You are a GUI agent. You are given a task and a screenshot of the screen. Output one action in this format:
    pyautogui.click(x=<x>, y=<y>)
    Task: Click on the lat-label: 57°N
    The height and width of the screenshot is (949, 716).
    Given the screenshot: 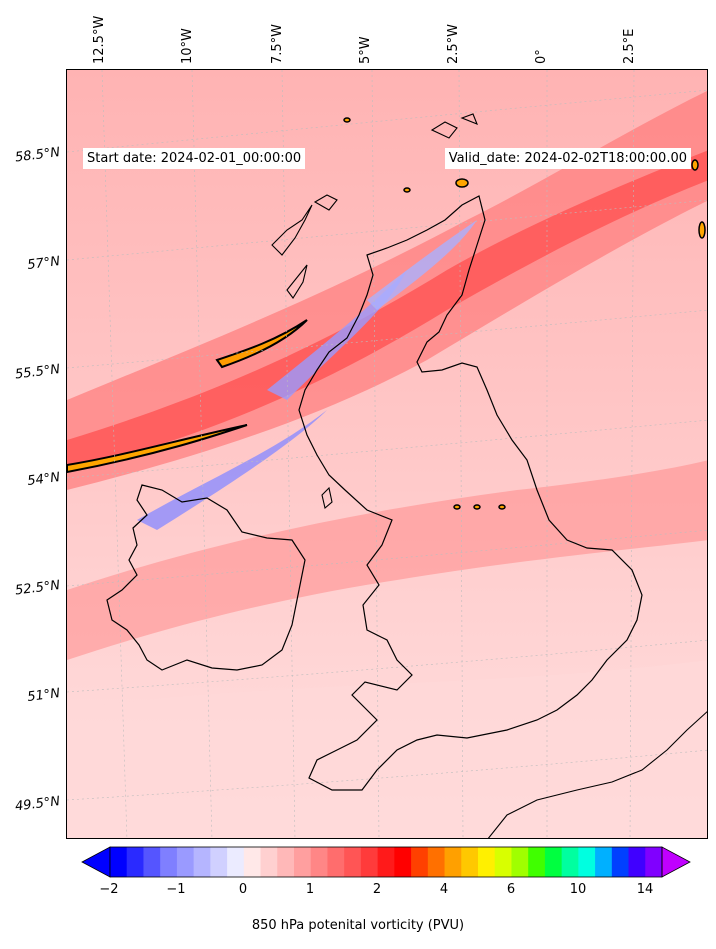 What is the action you would take?
    pyautogui.click(x=43, y=263)
    